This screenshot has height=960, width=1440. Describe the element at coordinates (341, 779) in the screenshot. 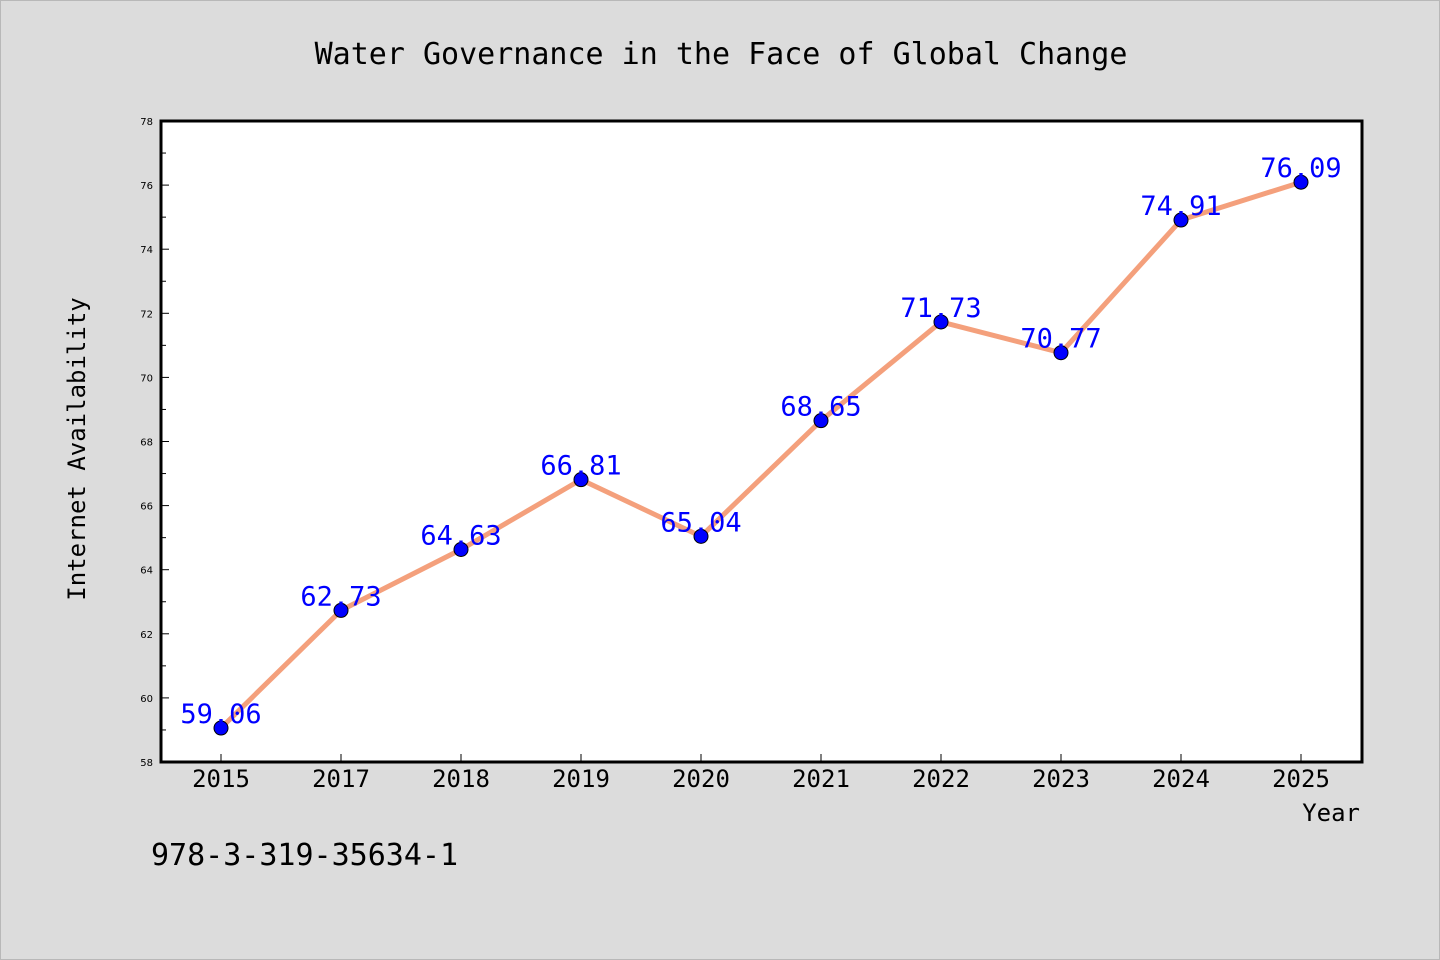

I see `x-tick-label: 2017` at that location.